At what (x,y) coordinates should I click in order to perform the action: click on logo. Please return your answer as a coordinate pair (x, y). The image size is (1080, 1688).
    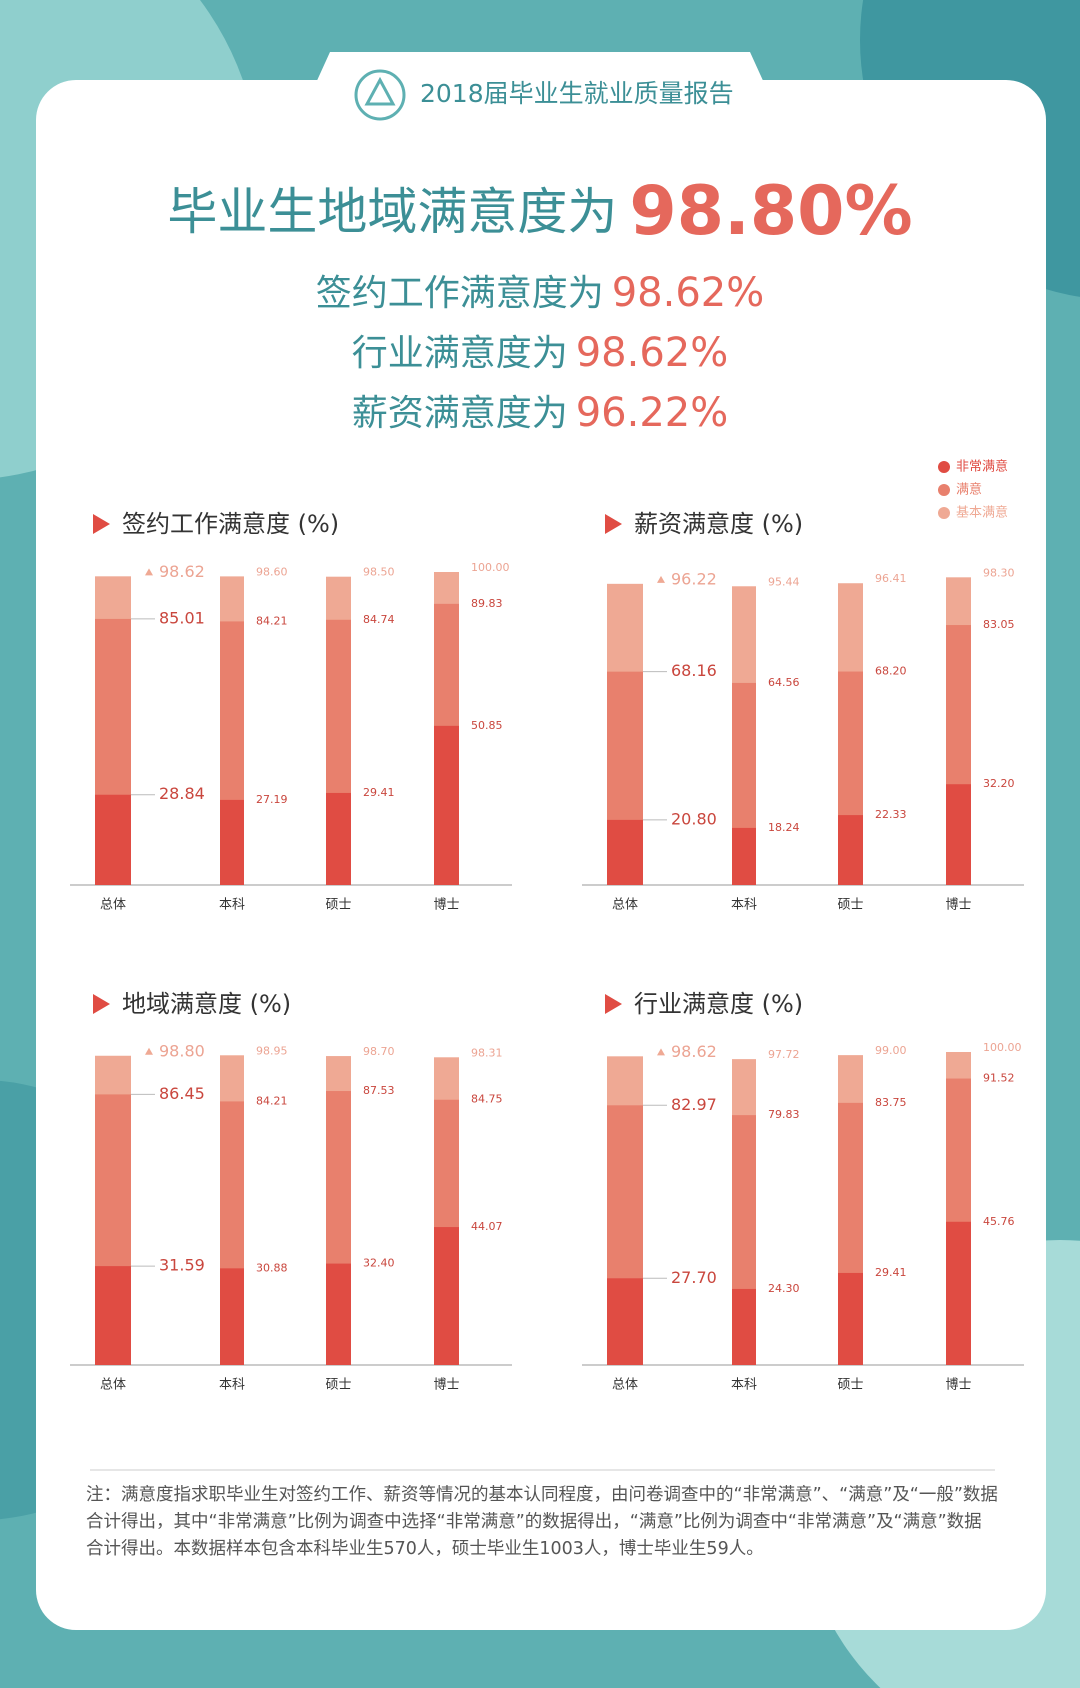
    Looking at the image, I should click on (380, 95).